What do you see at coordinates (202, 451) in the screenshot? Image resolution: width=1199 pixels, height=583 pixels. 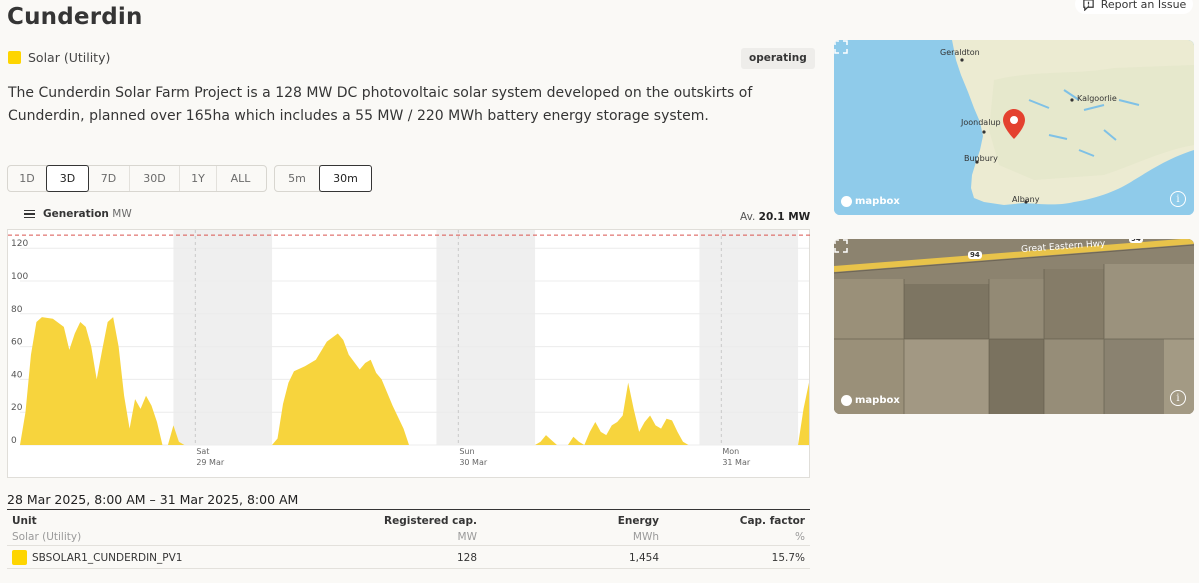 I see `x-tick-day: Sat` at bounding box center [202, 451].